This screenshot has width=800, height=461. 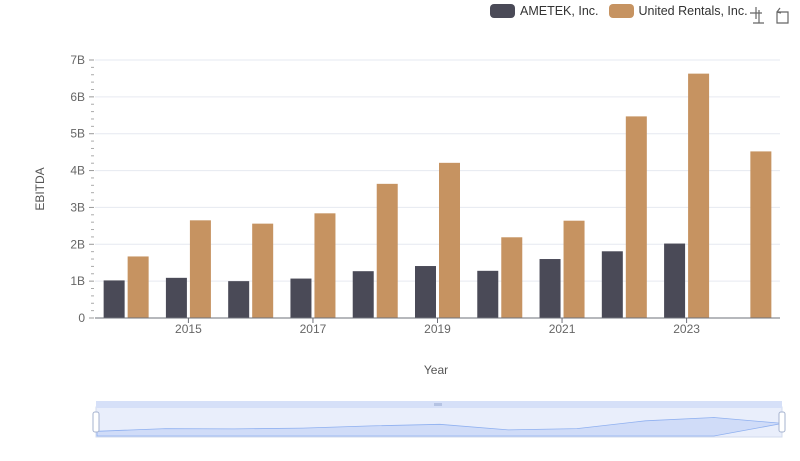 What do you see at coordinates (782, 422) in the screenshot?
I see `slider-handle-right` at bounding box center [782, 422].